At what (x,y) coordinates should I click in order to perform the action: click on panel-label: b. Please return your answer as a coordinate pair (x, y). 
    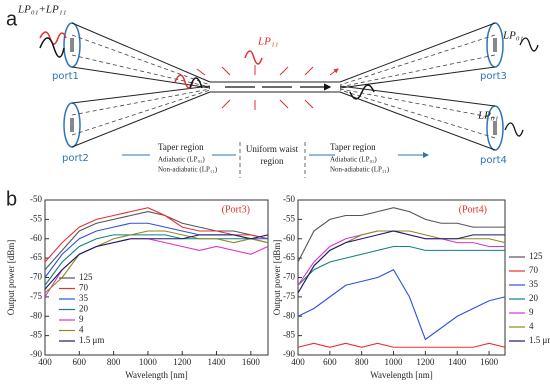
    Looking at the image, I should click on (11, 199).